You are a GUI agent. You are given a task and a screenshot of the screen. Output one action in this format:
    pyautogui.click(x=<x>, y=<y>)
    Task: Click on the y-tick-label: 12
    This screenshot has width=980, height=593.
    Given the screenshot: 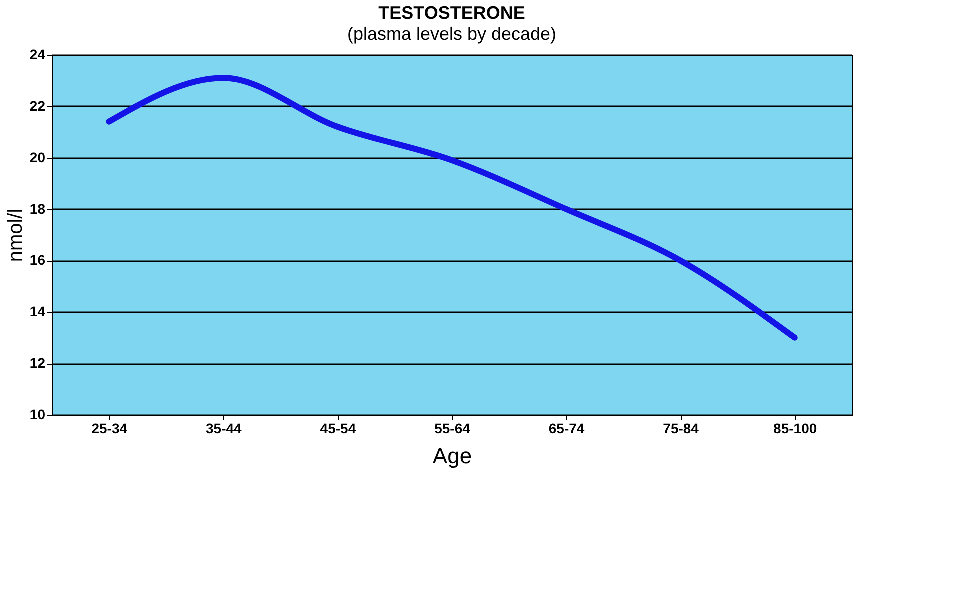 What is the action you would take?
    pyautogui.click(x=38, y=363)
    